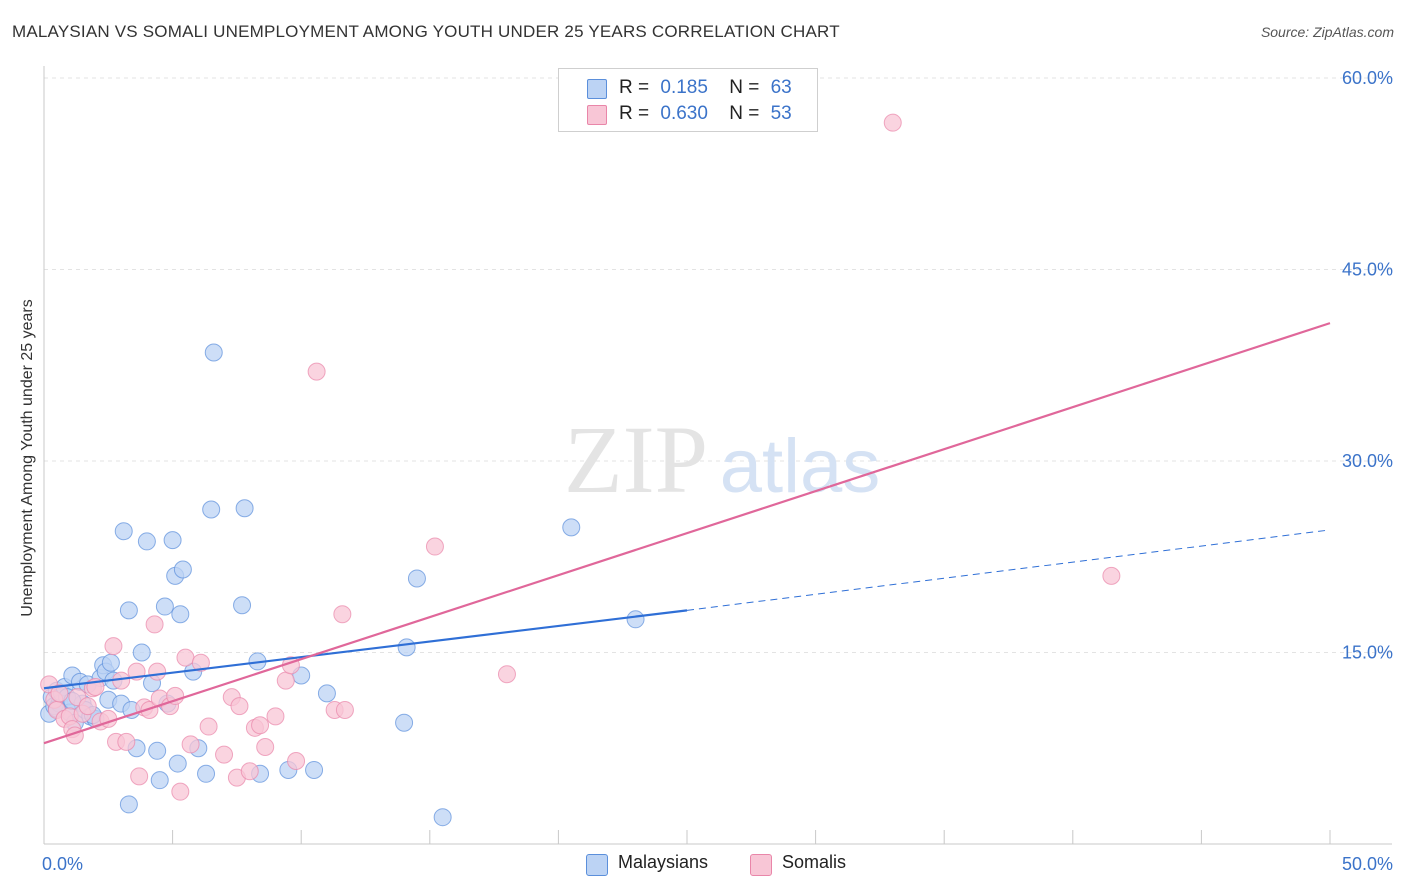  I want to click on legend-label-somalis: Somalis, so click(814, 862).